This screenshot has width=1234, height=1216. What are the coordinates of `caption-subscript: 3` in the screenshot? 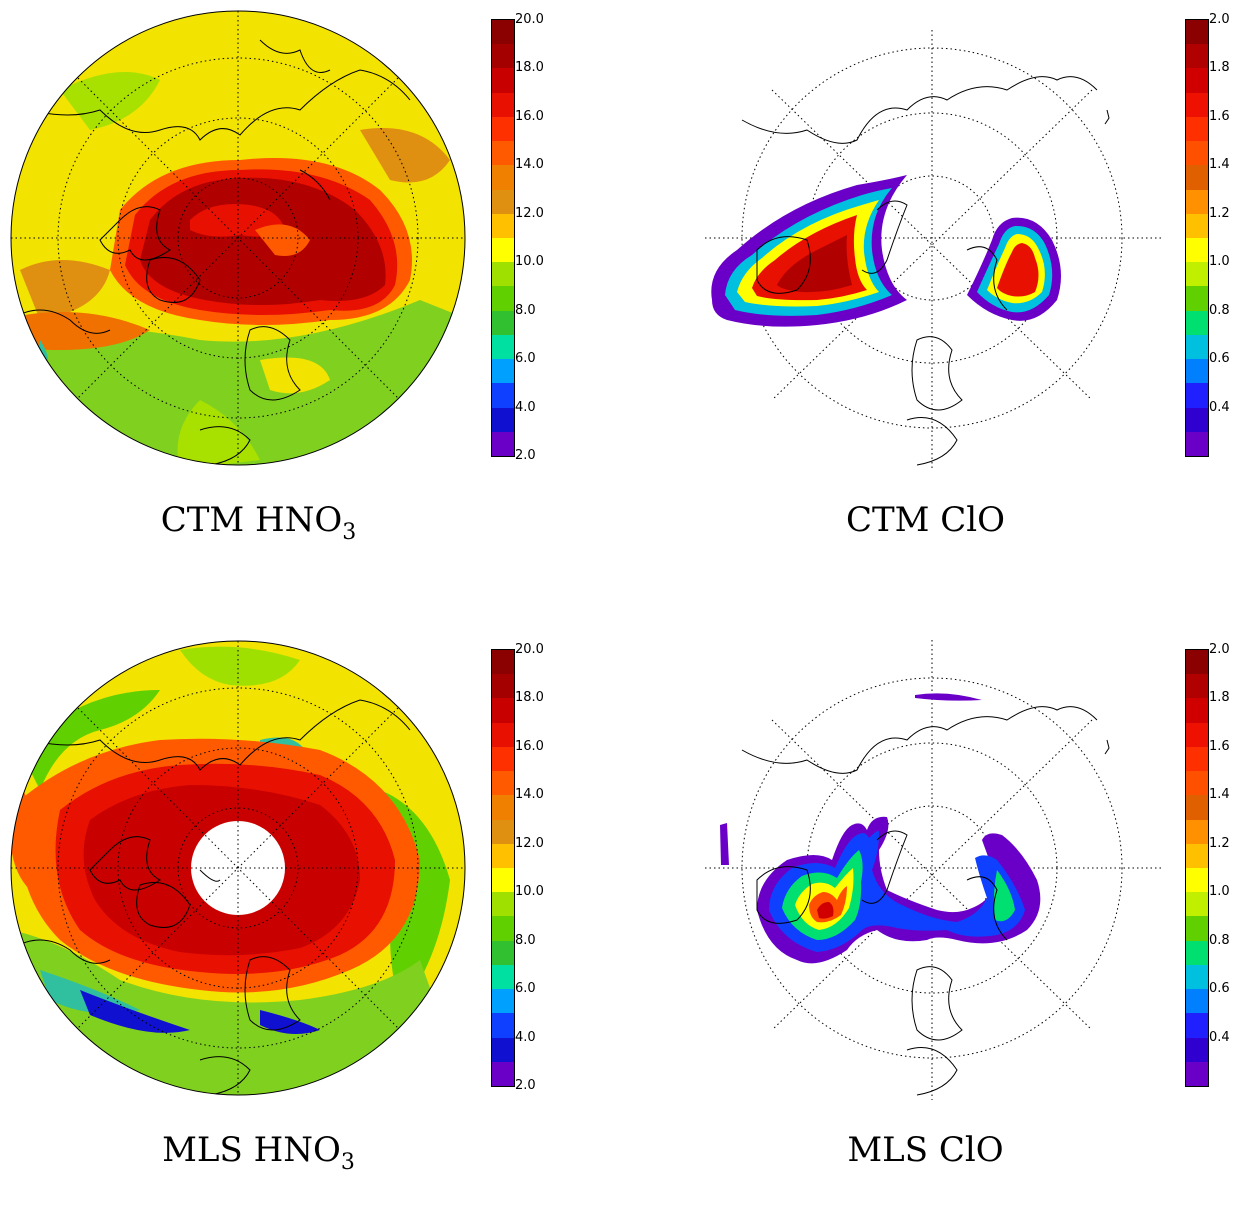 It's located at (349, 532).